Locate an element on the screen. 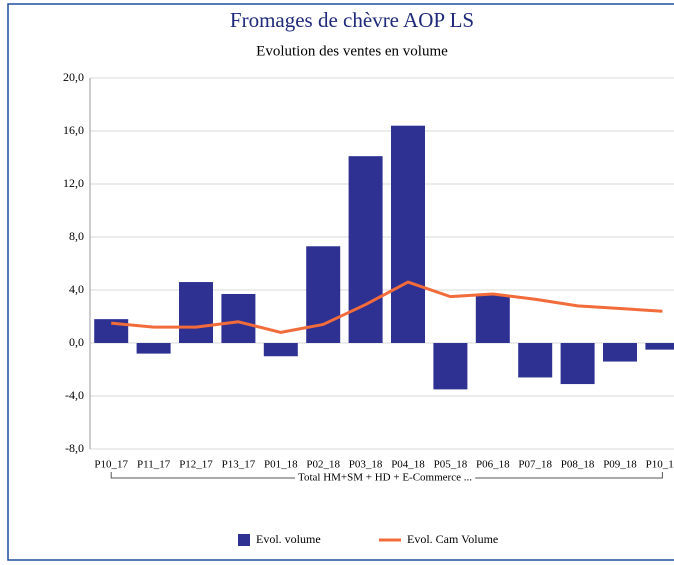 The width and height of the screenshot is (674, 565). y-tick-label: 12,0 is located at coordinates (73, 183).